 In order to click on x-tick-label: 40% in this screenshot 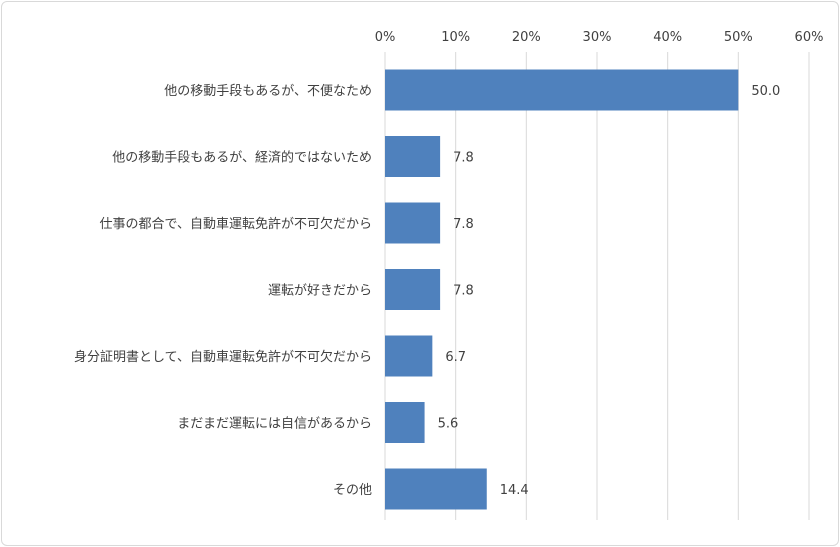, I will do `click(667, 37)`.